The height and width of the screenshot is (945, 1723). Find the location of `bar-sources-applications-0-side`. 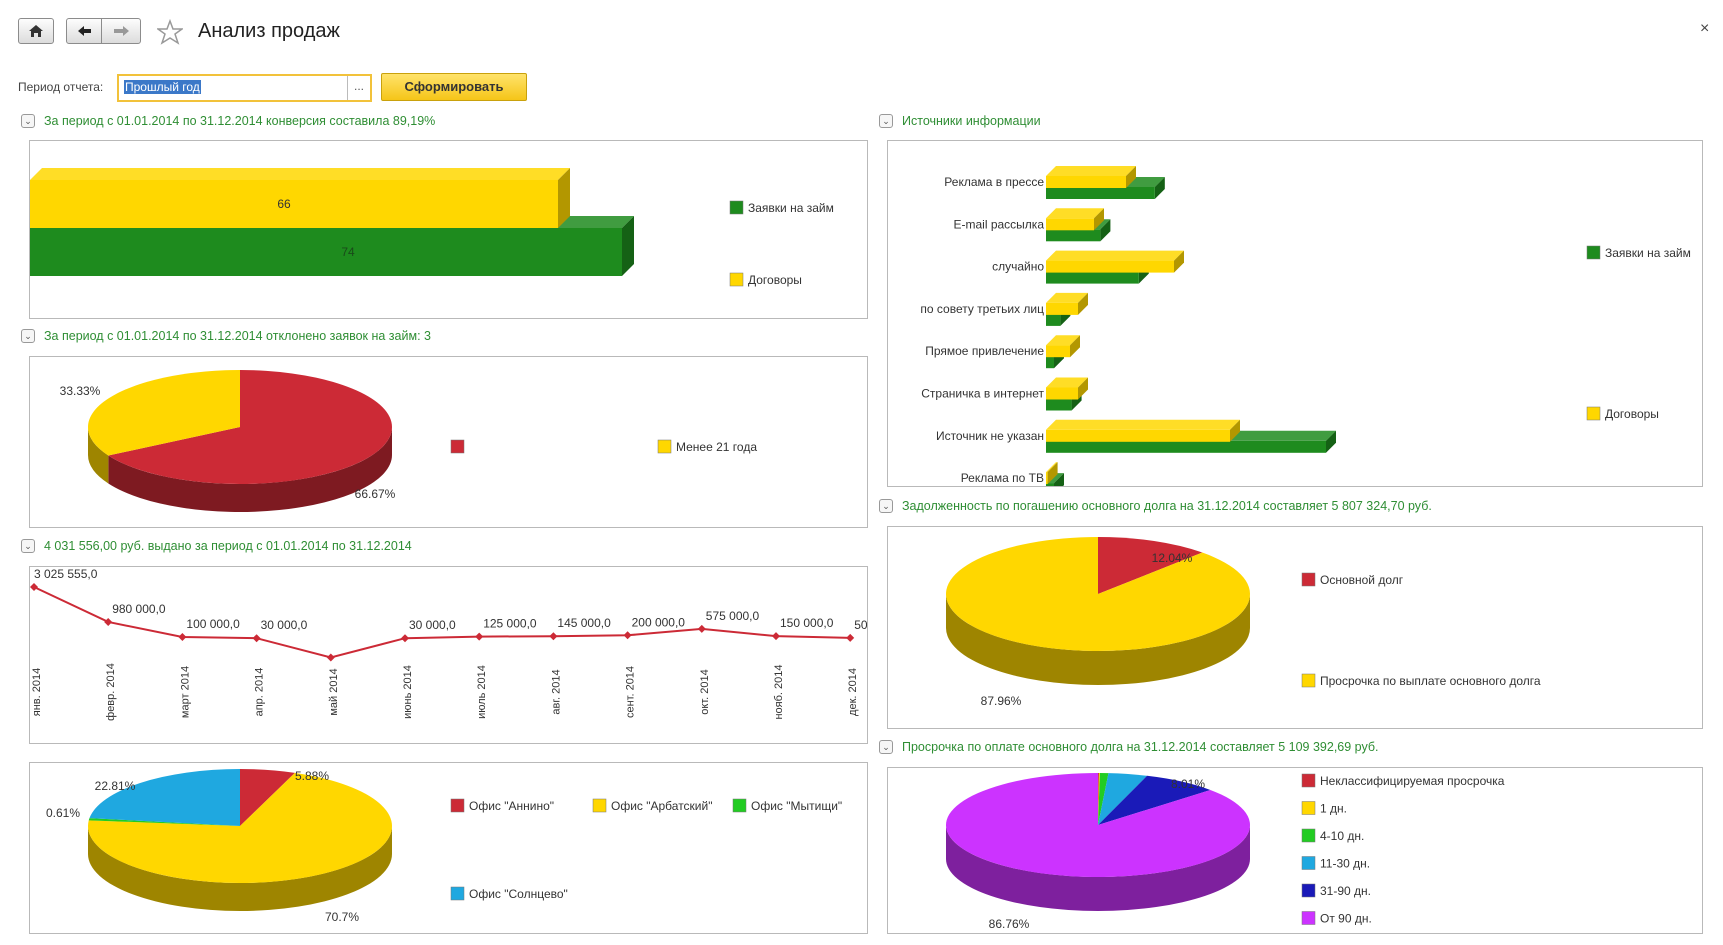

bar-sources-applications-0-side is located at coordinates (1159, 188).